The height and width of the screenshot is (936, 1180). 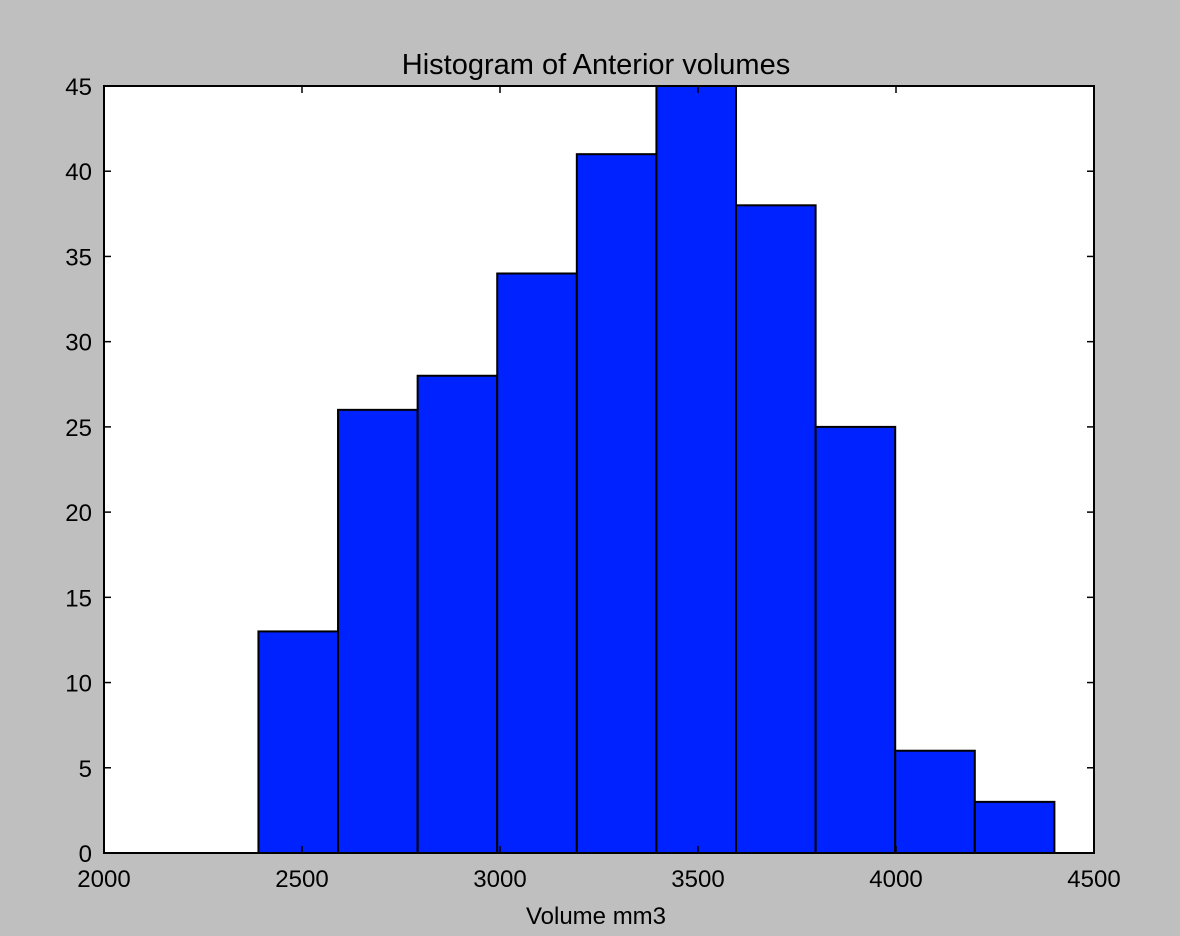 What do you see at coordinates (596, 65) in the screenshot?
I see `chart-title: Histogram of Anterior volumes` at bounding box center [596, 65].